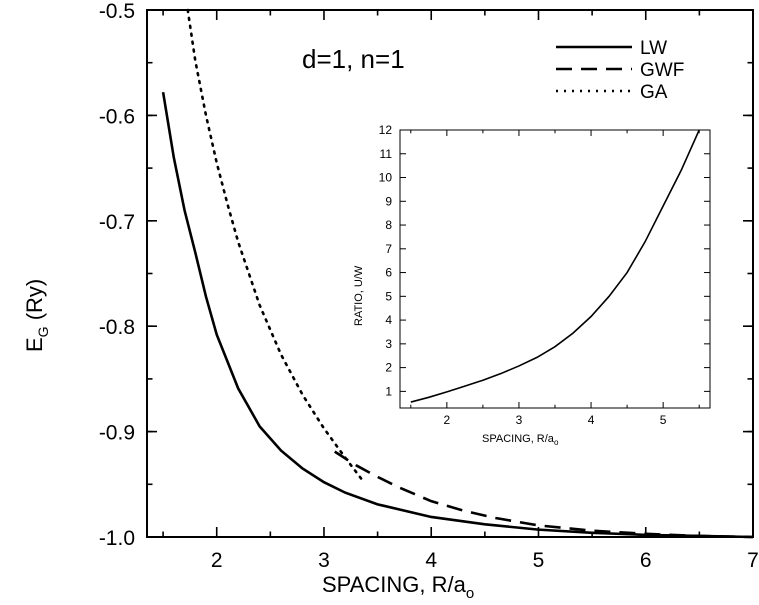 The width and height of the screenshot is (759, 605). Describe the element at coordinates (388, 225) in the screenshot. I see `inset-y-tick-label: 8` at that location.